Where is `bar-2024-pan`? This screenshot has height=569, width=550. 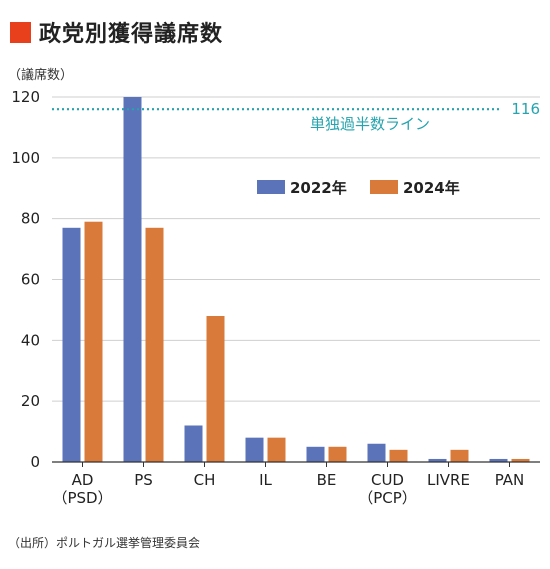
bar-2024-pan is located at coordinates (520, 460).